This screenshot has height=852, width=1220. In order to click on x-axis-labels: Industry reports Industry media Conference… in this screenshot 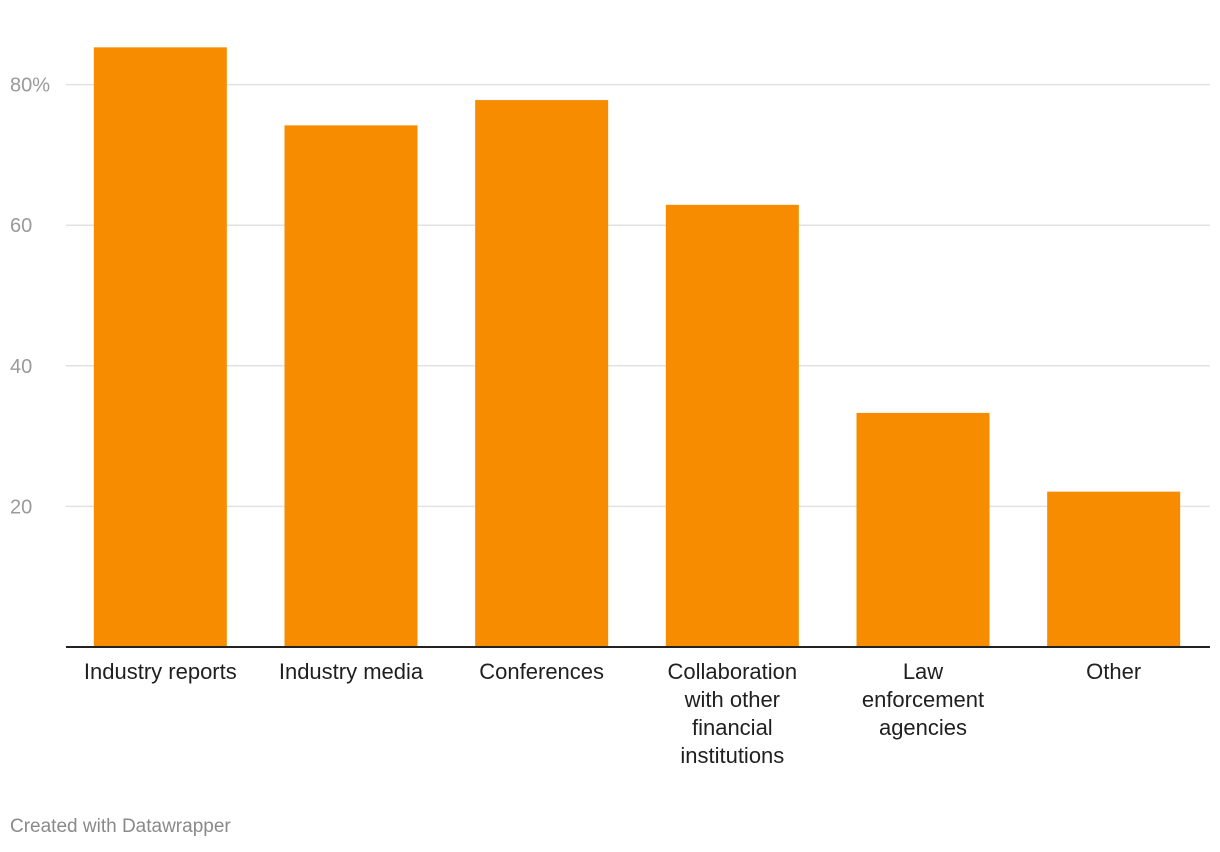, I will do `click(612, 713)`.